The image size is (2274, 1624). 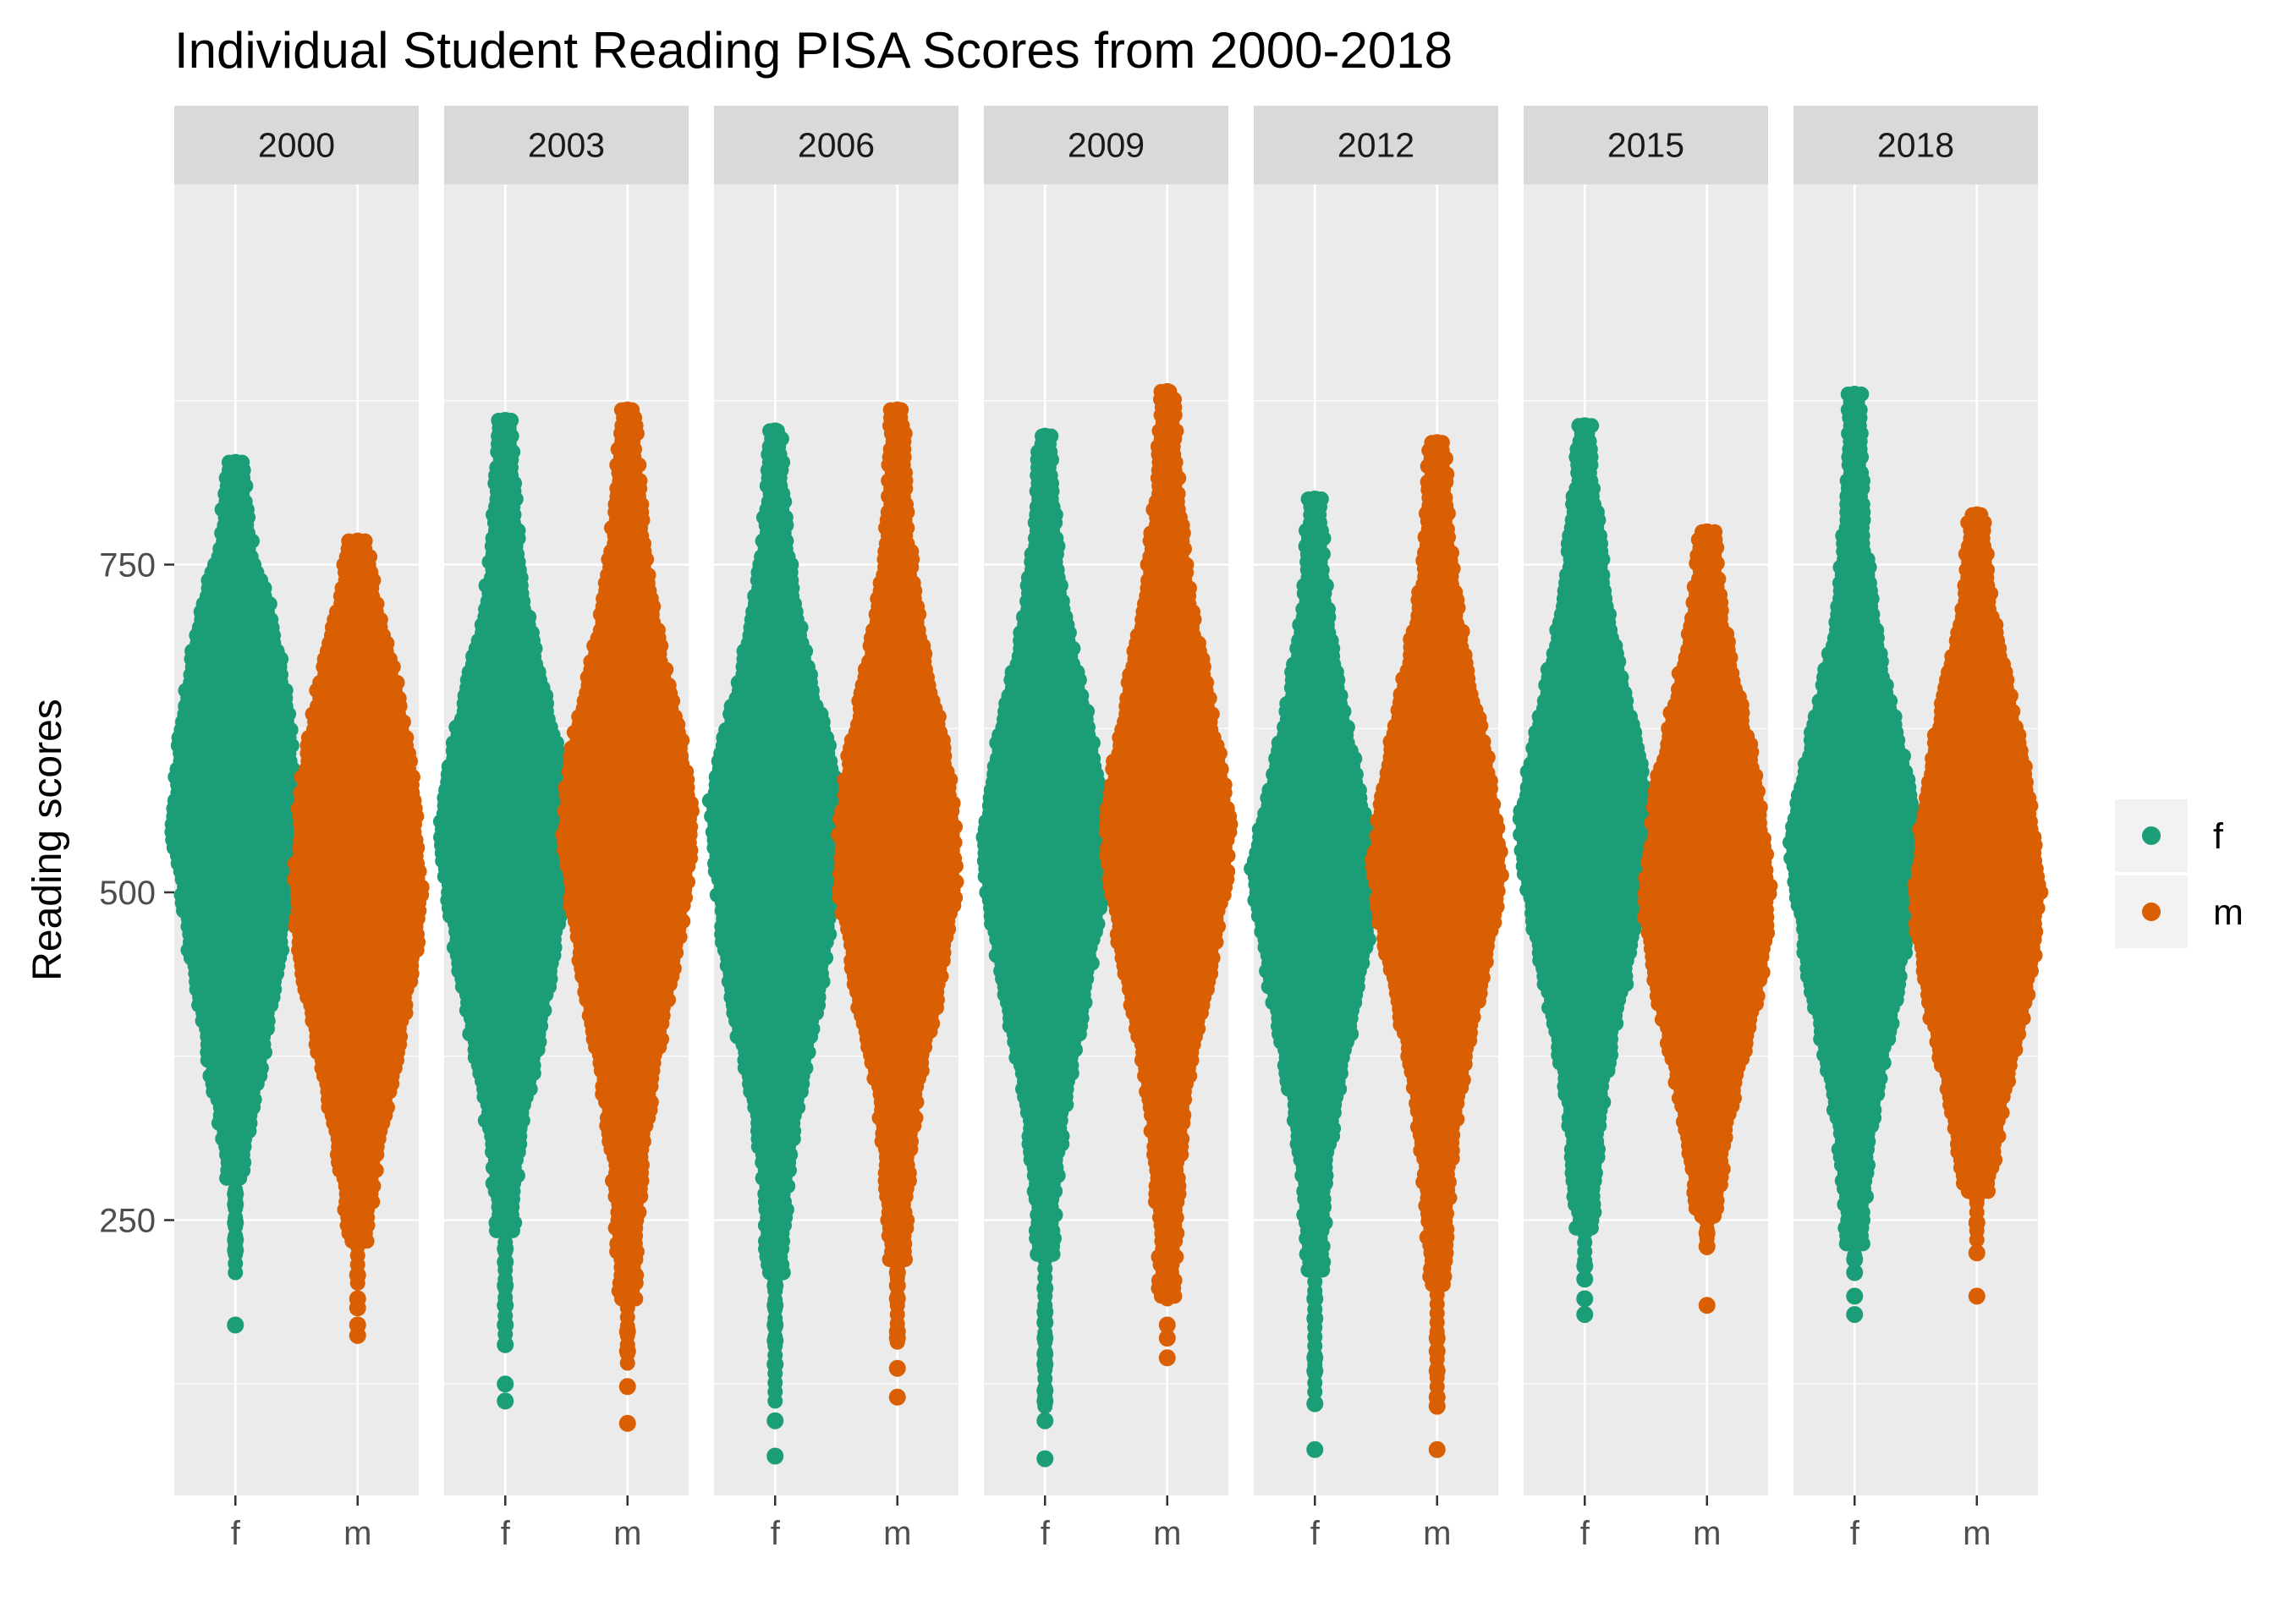 I want to click on legend: fm, so click(x=2180, y=874).